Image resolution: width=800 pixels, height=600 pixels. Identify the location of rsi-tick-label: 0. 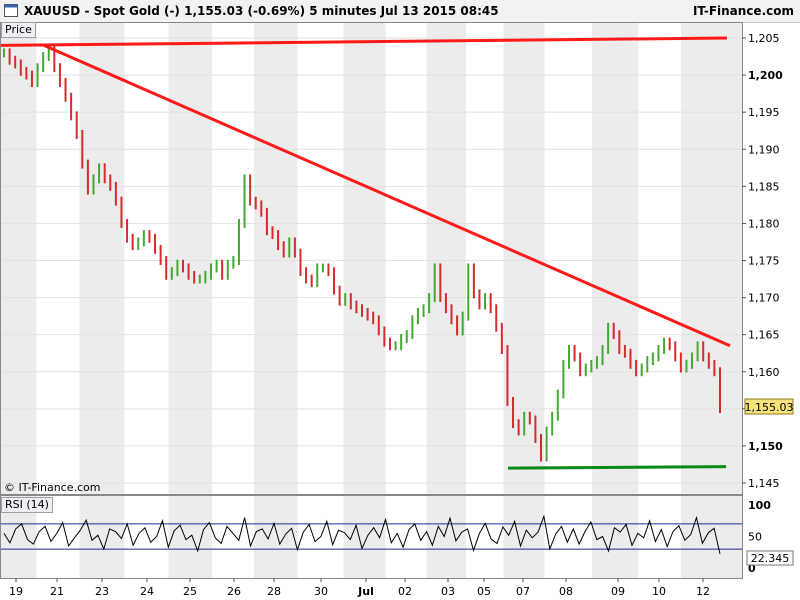
(752, 568).